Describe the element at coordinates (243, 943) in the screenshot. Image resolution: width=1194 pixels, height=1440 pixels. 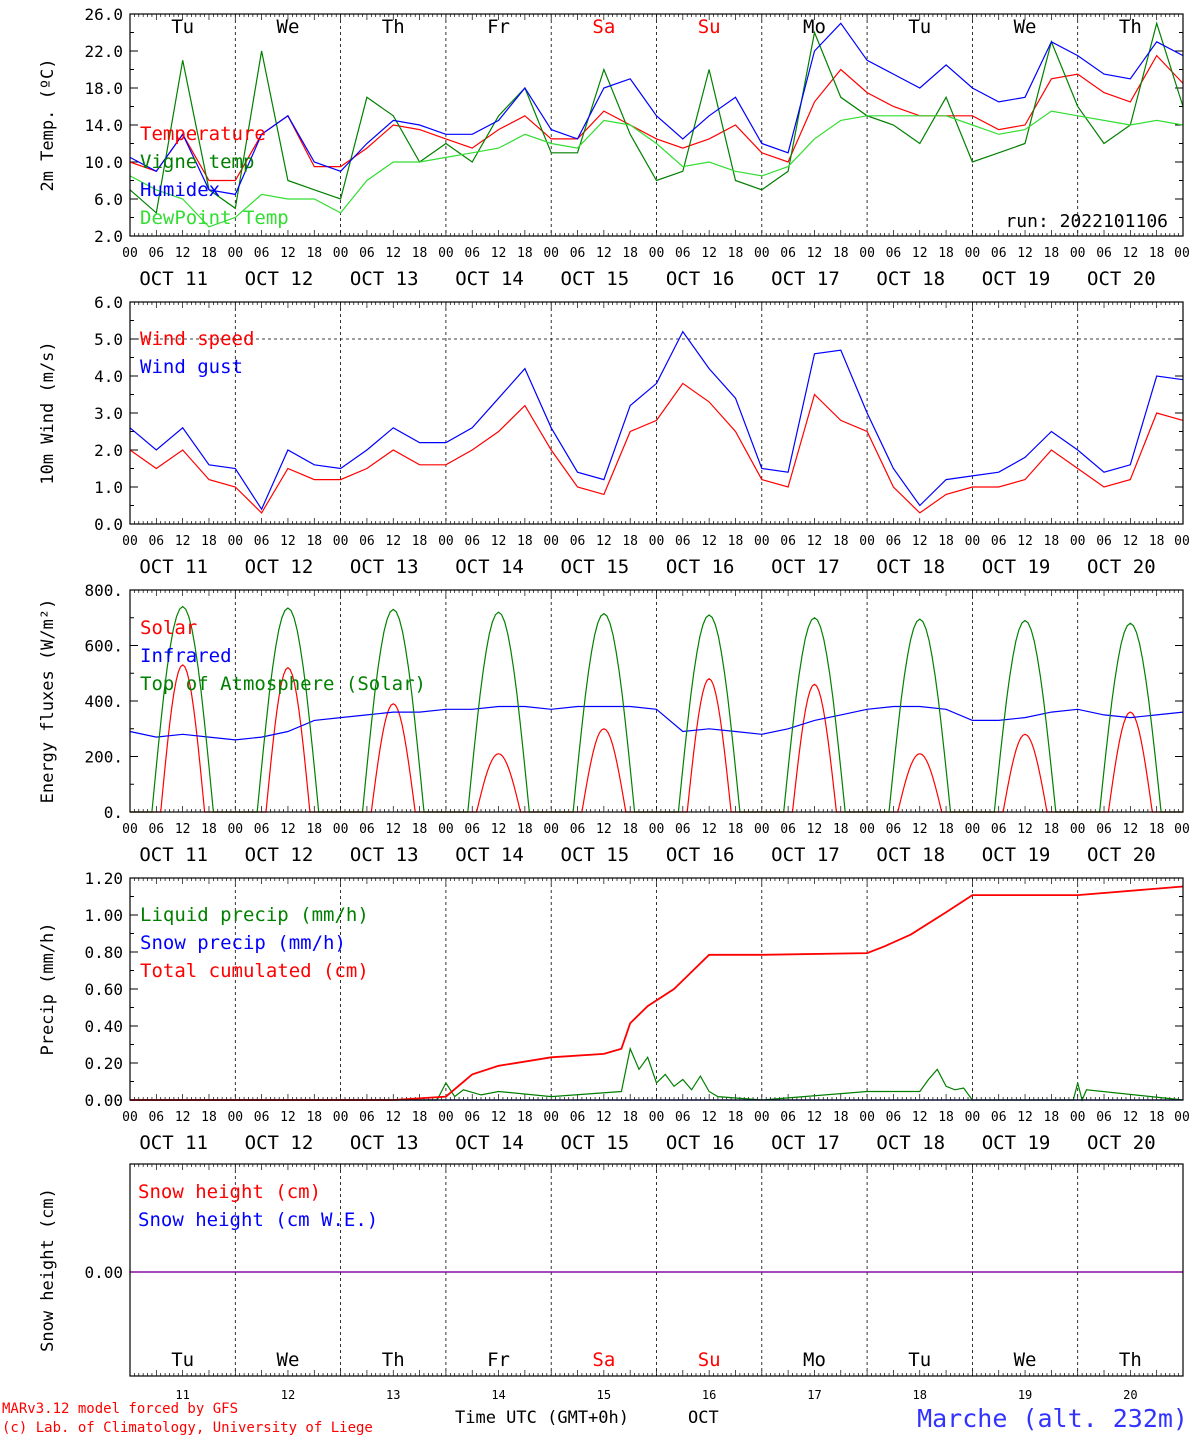
I see `legend-entry: Snow precip (mm/h)` at that location.